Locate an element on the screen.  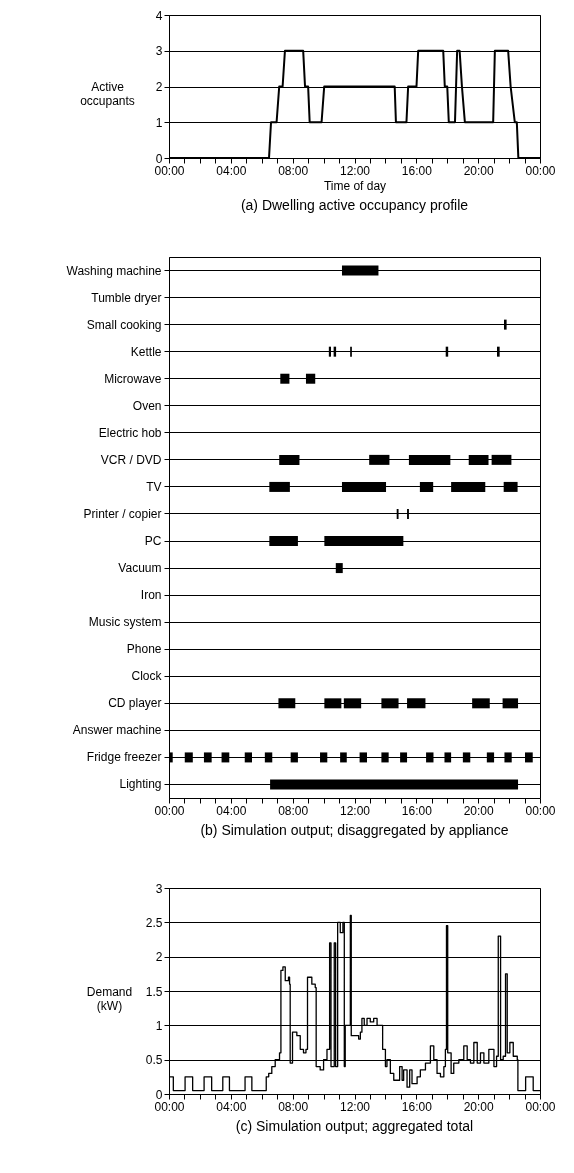
y-tick-label: Vacuum is located at coordinates (140, 568).